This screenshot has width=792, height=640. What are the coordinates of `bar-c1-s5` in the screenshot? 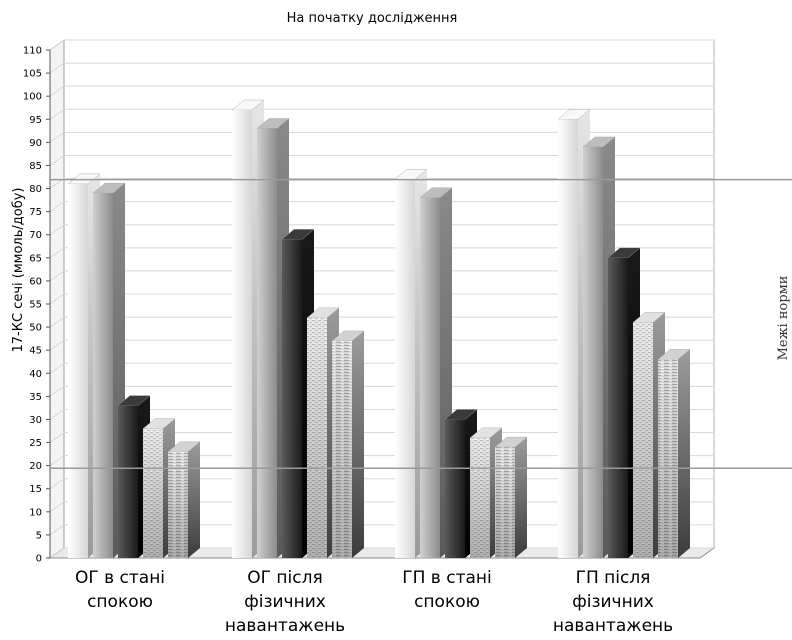 It's located at (184, 499).